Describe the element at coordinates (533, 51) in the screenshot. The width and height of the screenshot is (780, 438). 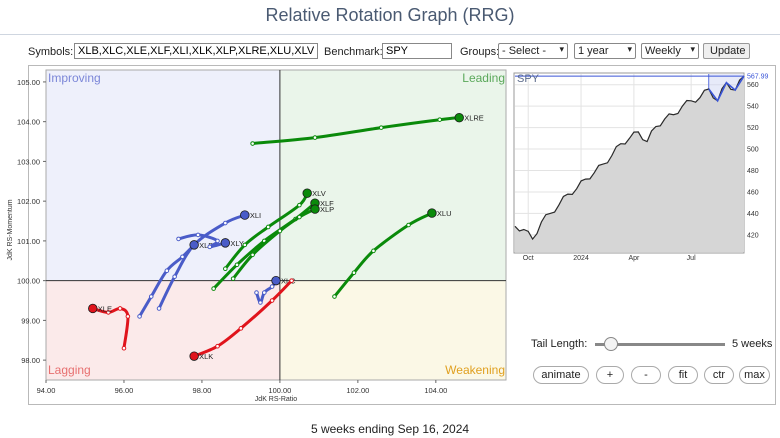
I see `groups-select: - Select - ▾` at that location.